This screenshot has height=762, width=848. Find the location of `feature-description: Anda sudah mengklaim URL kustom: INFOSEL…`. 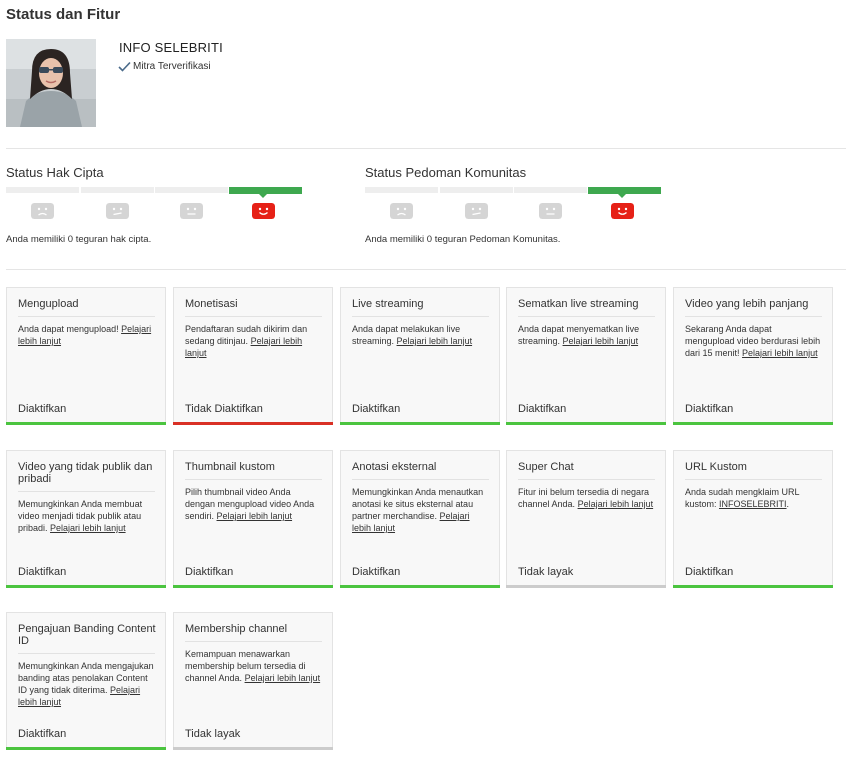

feature-description: Anda sudah mengklaim URL kustom: INFOSEL… is located at coordinates (742, 498).